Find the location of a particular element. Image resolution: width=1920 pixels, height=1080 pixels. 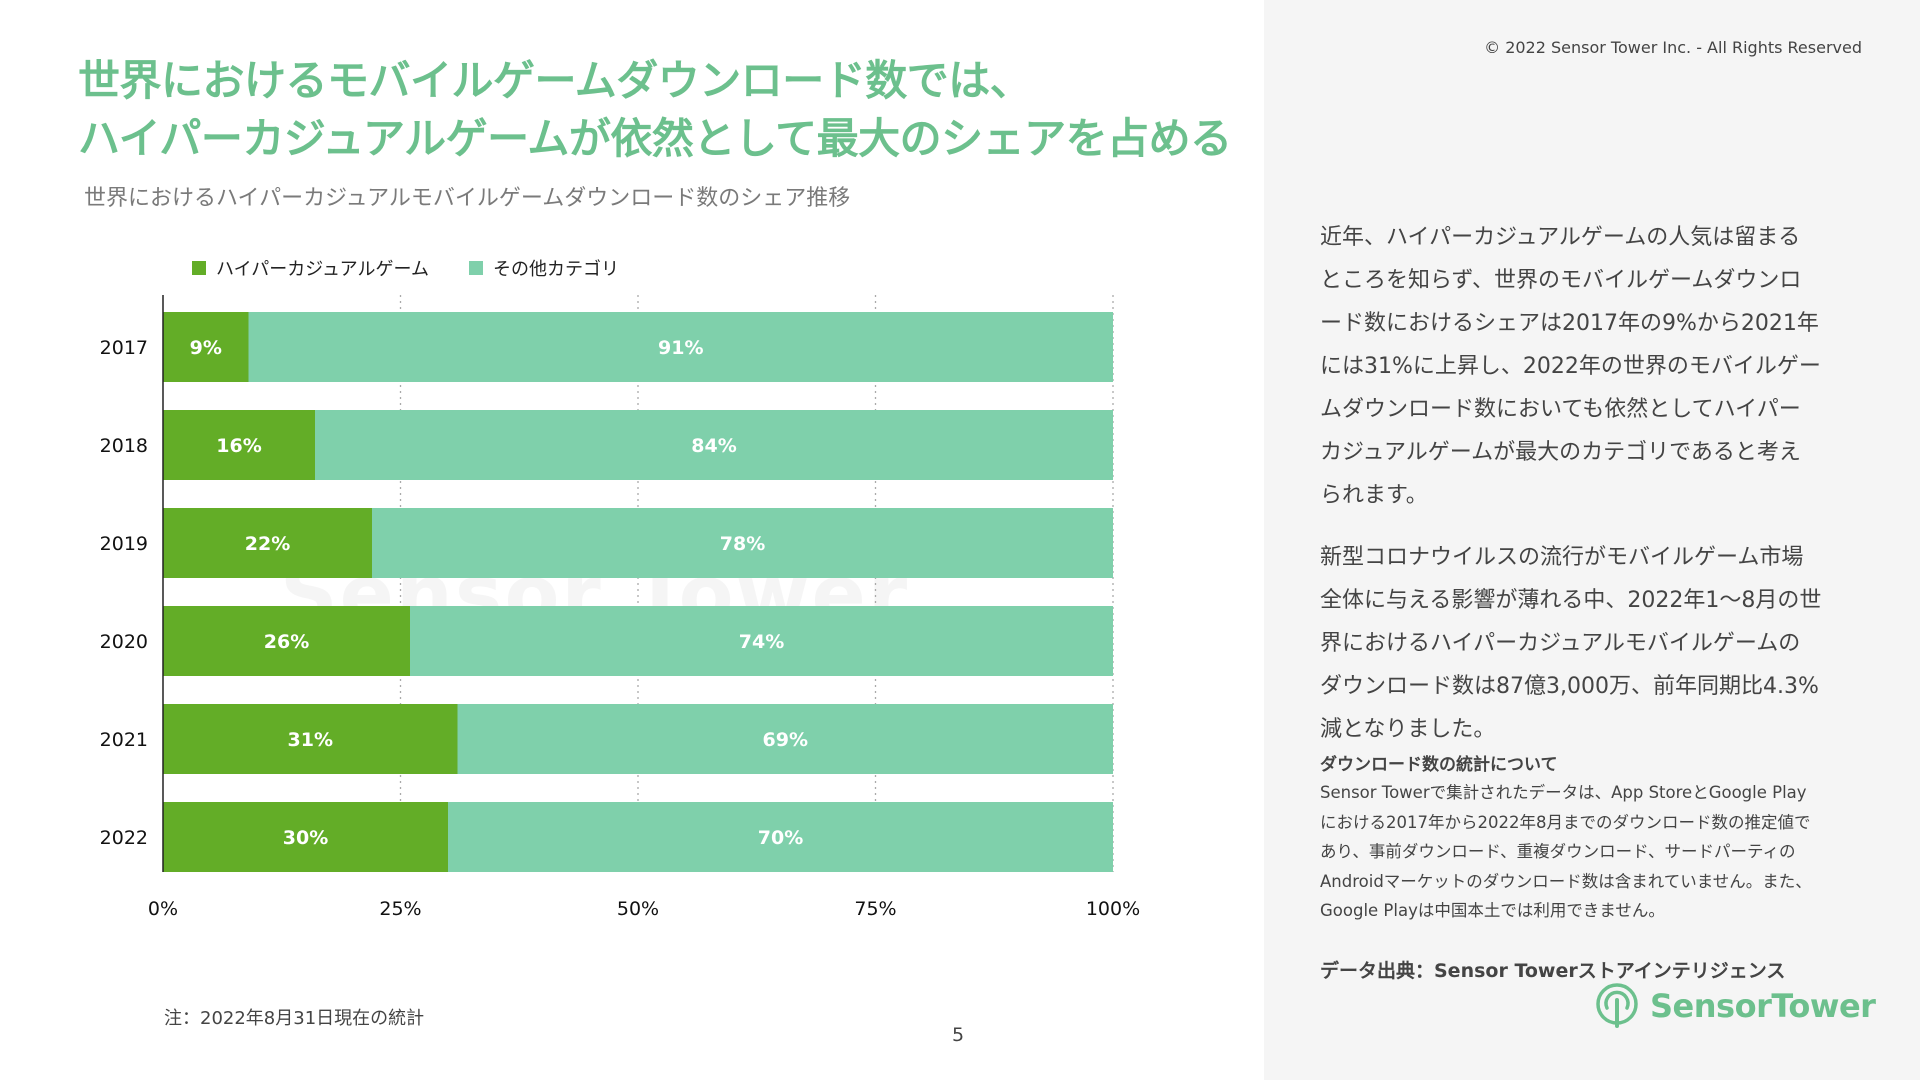

data-label-2019-other: 78% is located at coordinates (742, 544).